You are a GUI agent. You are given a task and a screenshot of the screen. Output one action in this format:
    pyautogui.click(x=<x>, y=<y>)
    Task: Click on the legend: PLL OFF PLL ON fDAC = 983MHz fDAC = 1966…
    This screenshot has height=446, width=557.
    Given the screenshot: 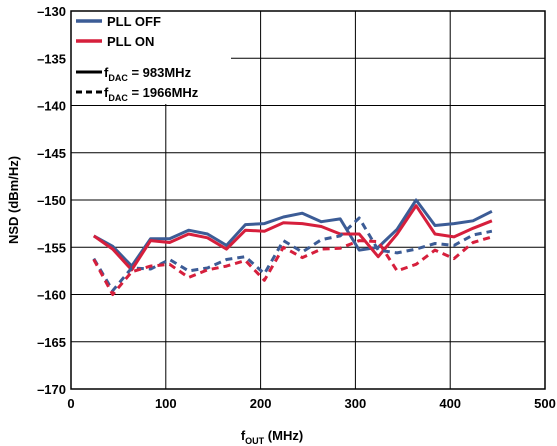 What is the action you would take?
    pyautogui.click(x=151, y=57)
    